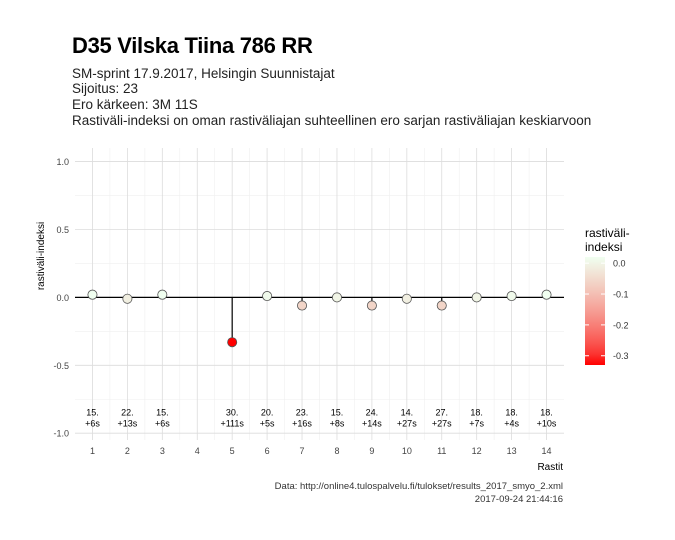  I want to click on y-tick-label: -0.5, so click(61, 366).